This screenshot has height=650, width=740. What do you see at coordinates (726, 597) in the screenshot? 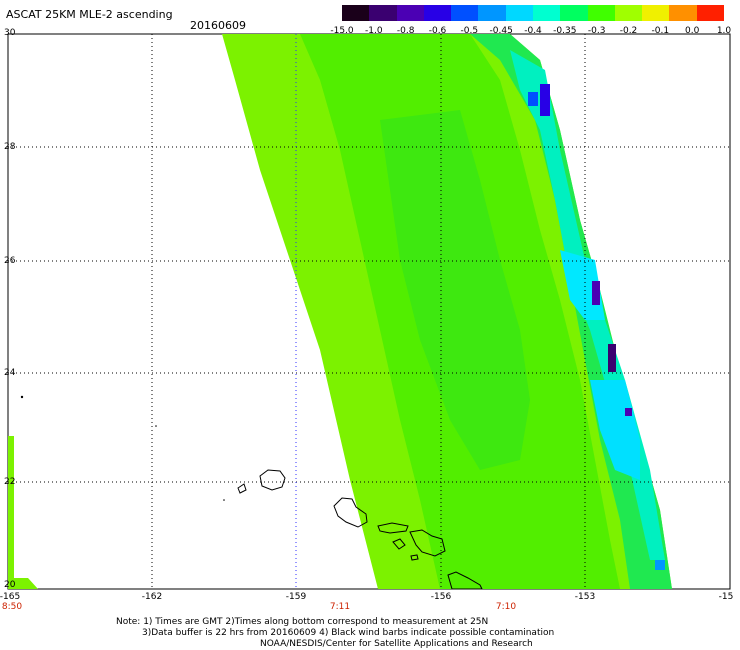
I see `lon-label: -15` at bounding box center [726, 597].